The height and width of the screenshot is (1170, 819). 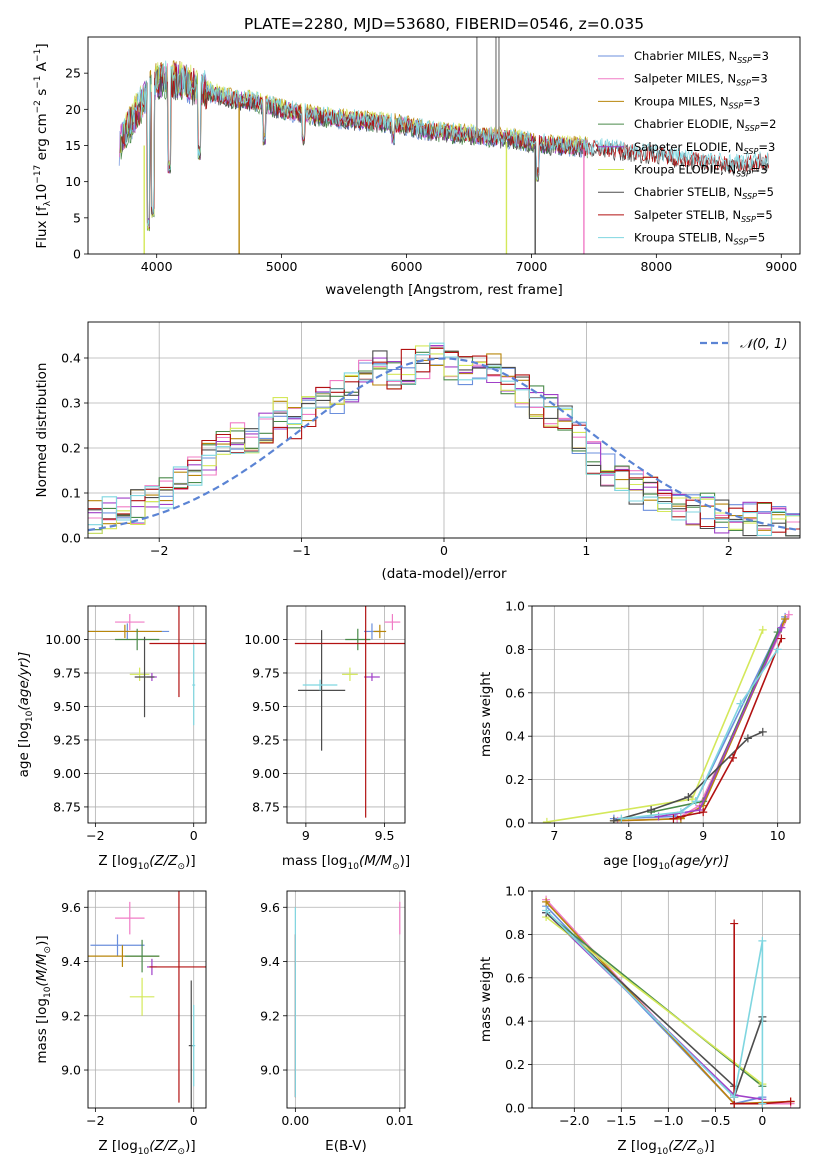 I want to click on y-tick-label: 1.0, so click(x=515, y=606).